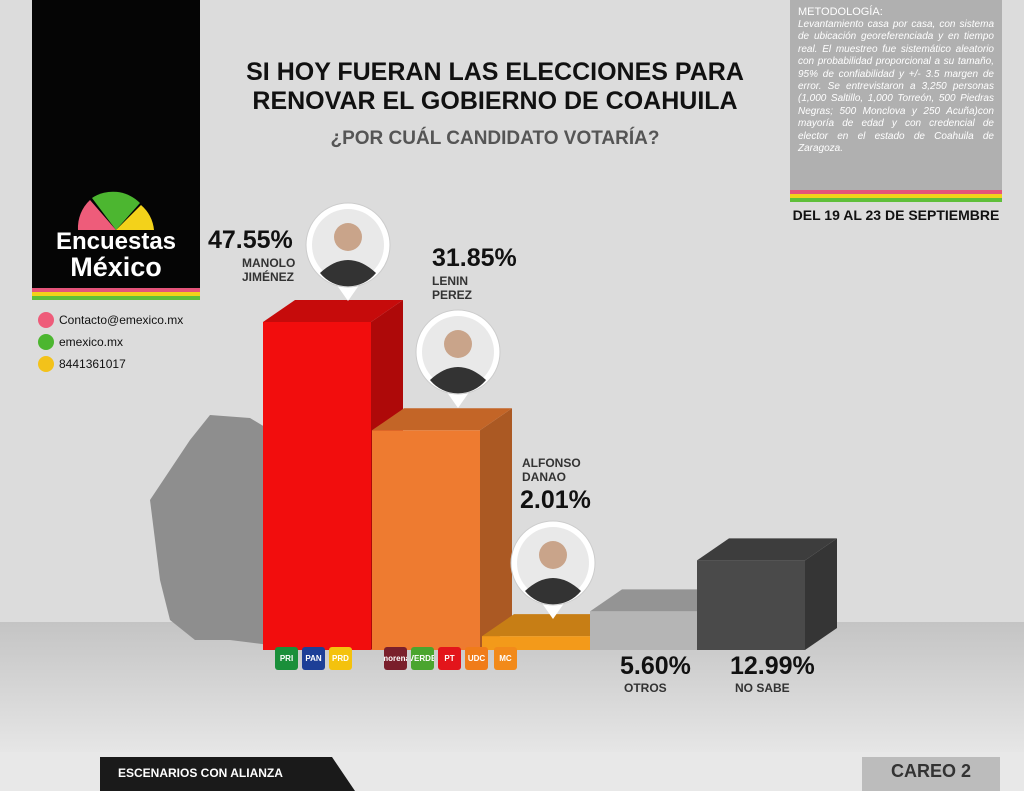  Describe the element at coordinates (340, 658) in the screenshot. I see `party-logo: PRD` at that location.